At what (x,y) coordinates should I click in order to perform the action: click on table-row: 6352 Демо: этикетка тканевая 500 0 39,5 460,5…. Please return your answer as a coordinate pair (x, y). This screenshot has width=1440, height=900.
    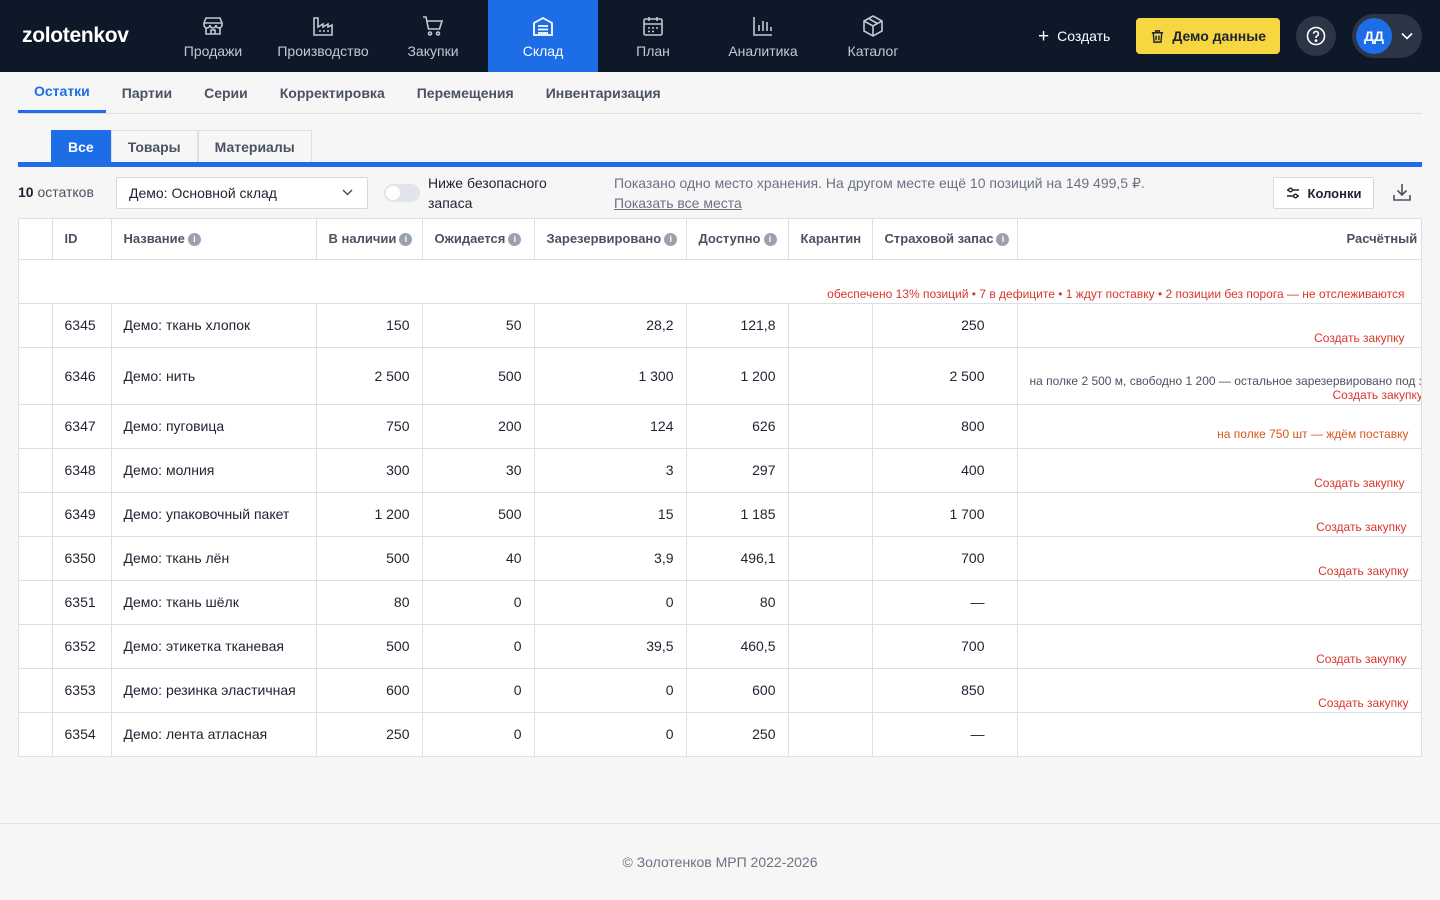
    Looking at the image, I should click on (720, 646).